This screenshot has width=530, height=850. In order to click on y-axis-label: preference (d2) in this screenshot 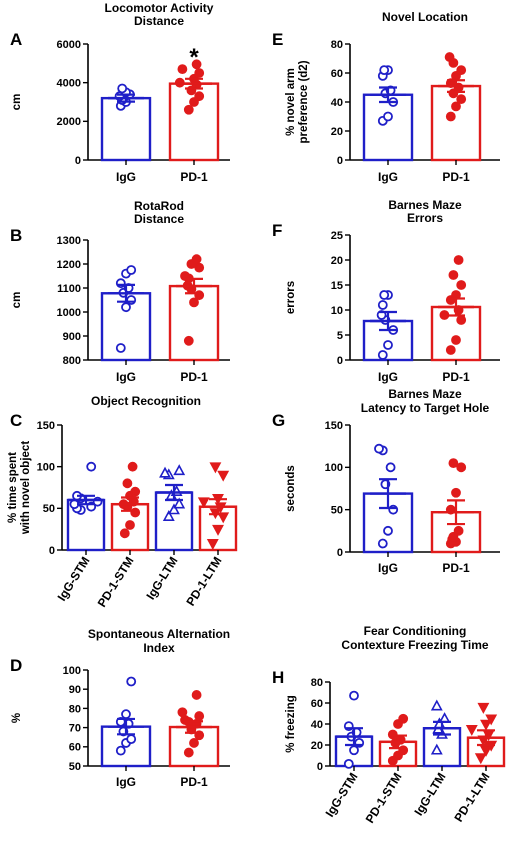, I will do `click(304, 101)`.